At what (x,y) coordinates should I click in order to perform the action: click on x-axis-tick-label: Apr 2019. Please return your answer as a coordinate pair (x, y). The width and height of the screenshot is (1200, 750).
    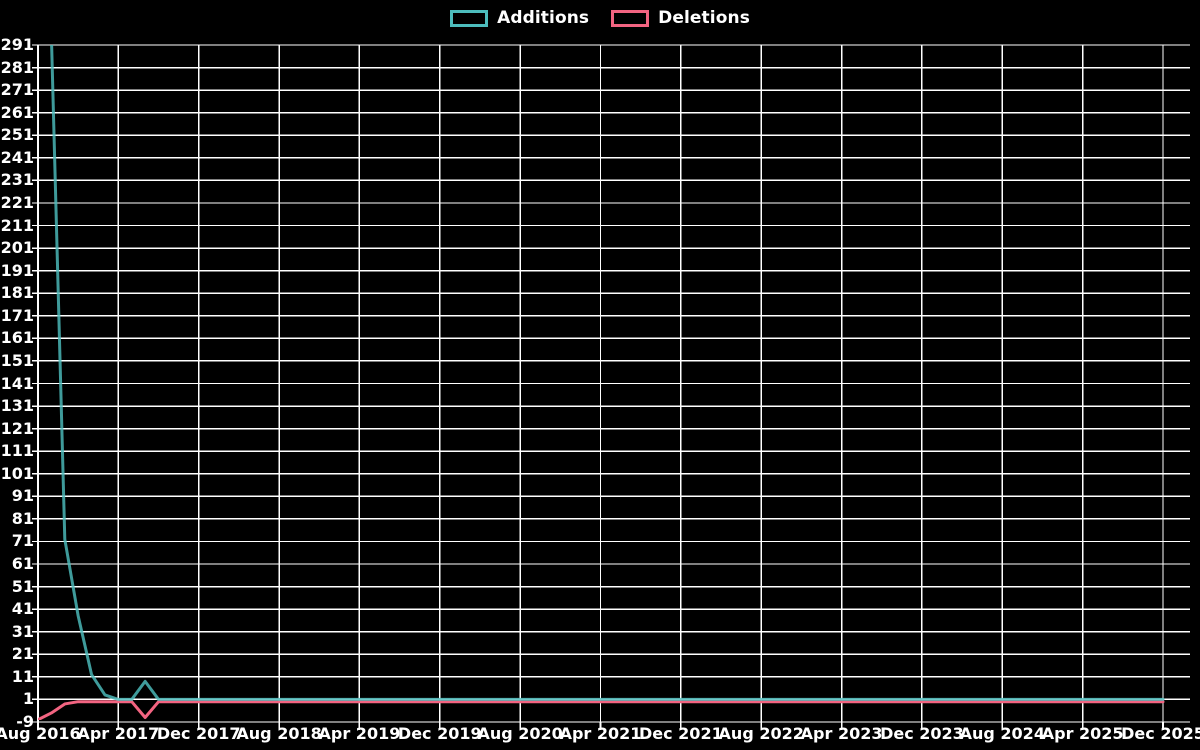
    Looking at the image, I should click on (359, 733).